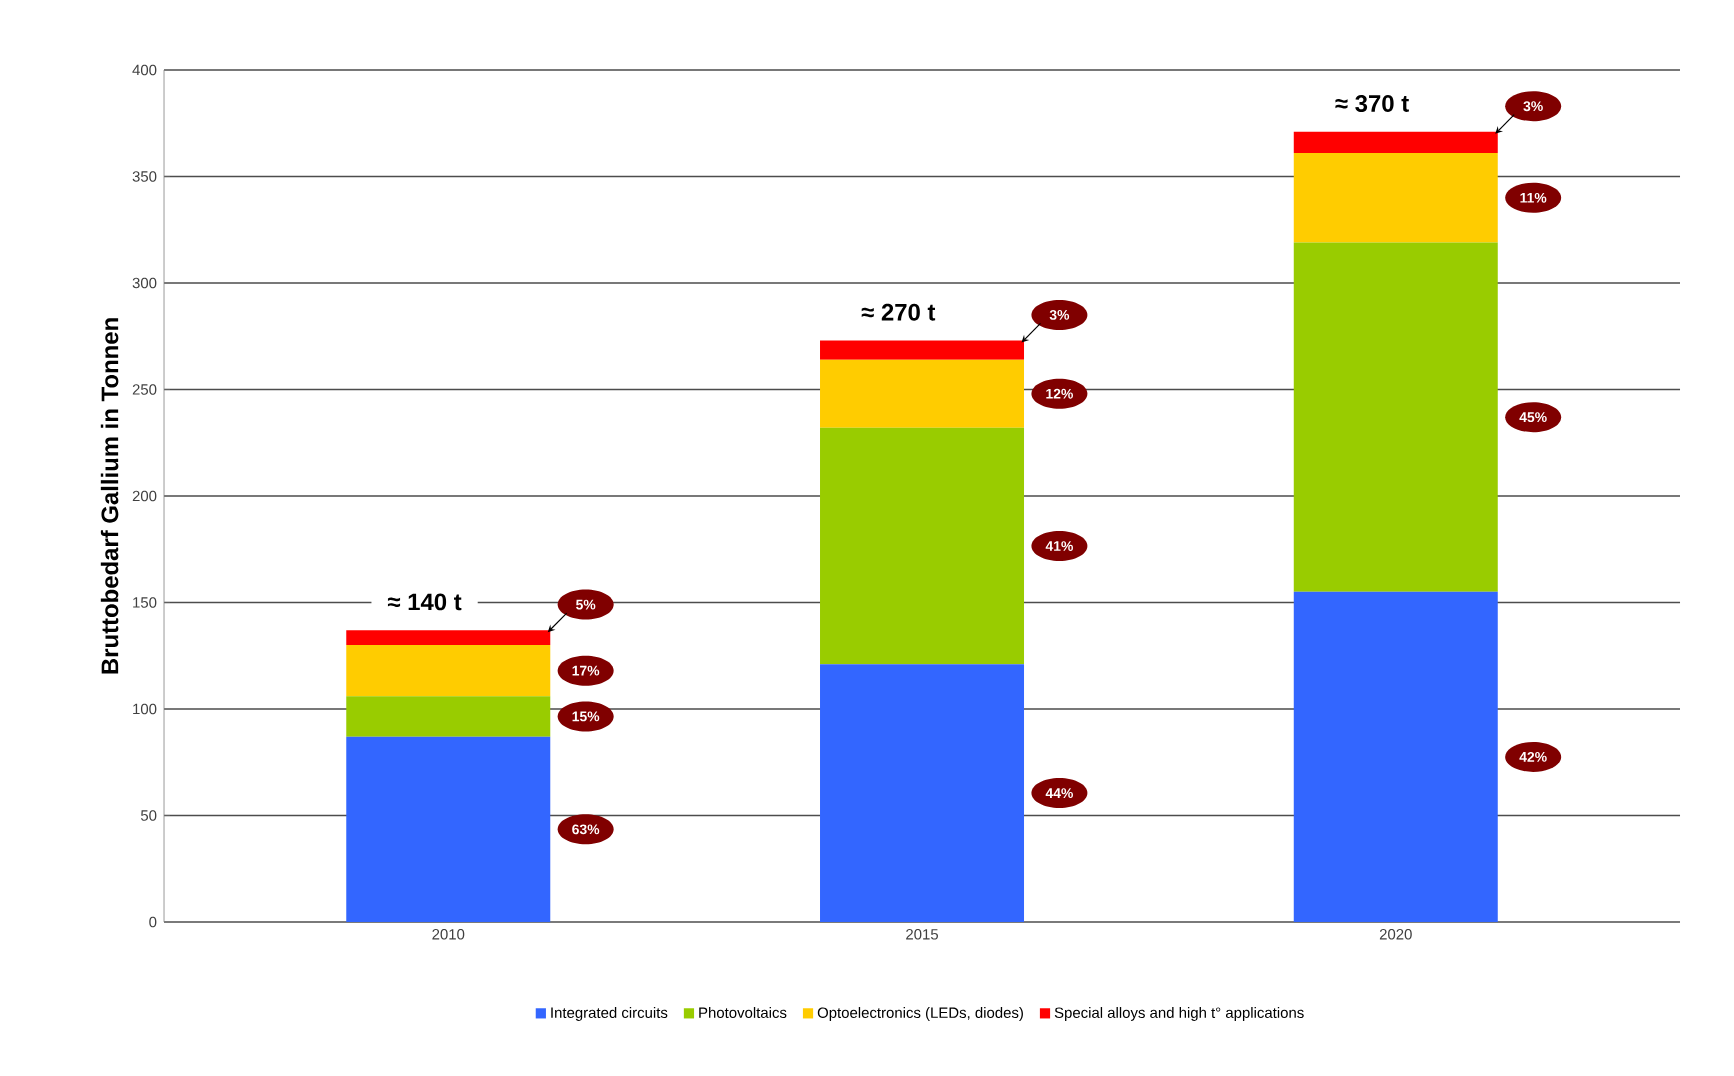 The image size is (1734, 1076). I want to click on annotation: ≈ 140 t, so click(424, 602).